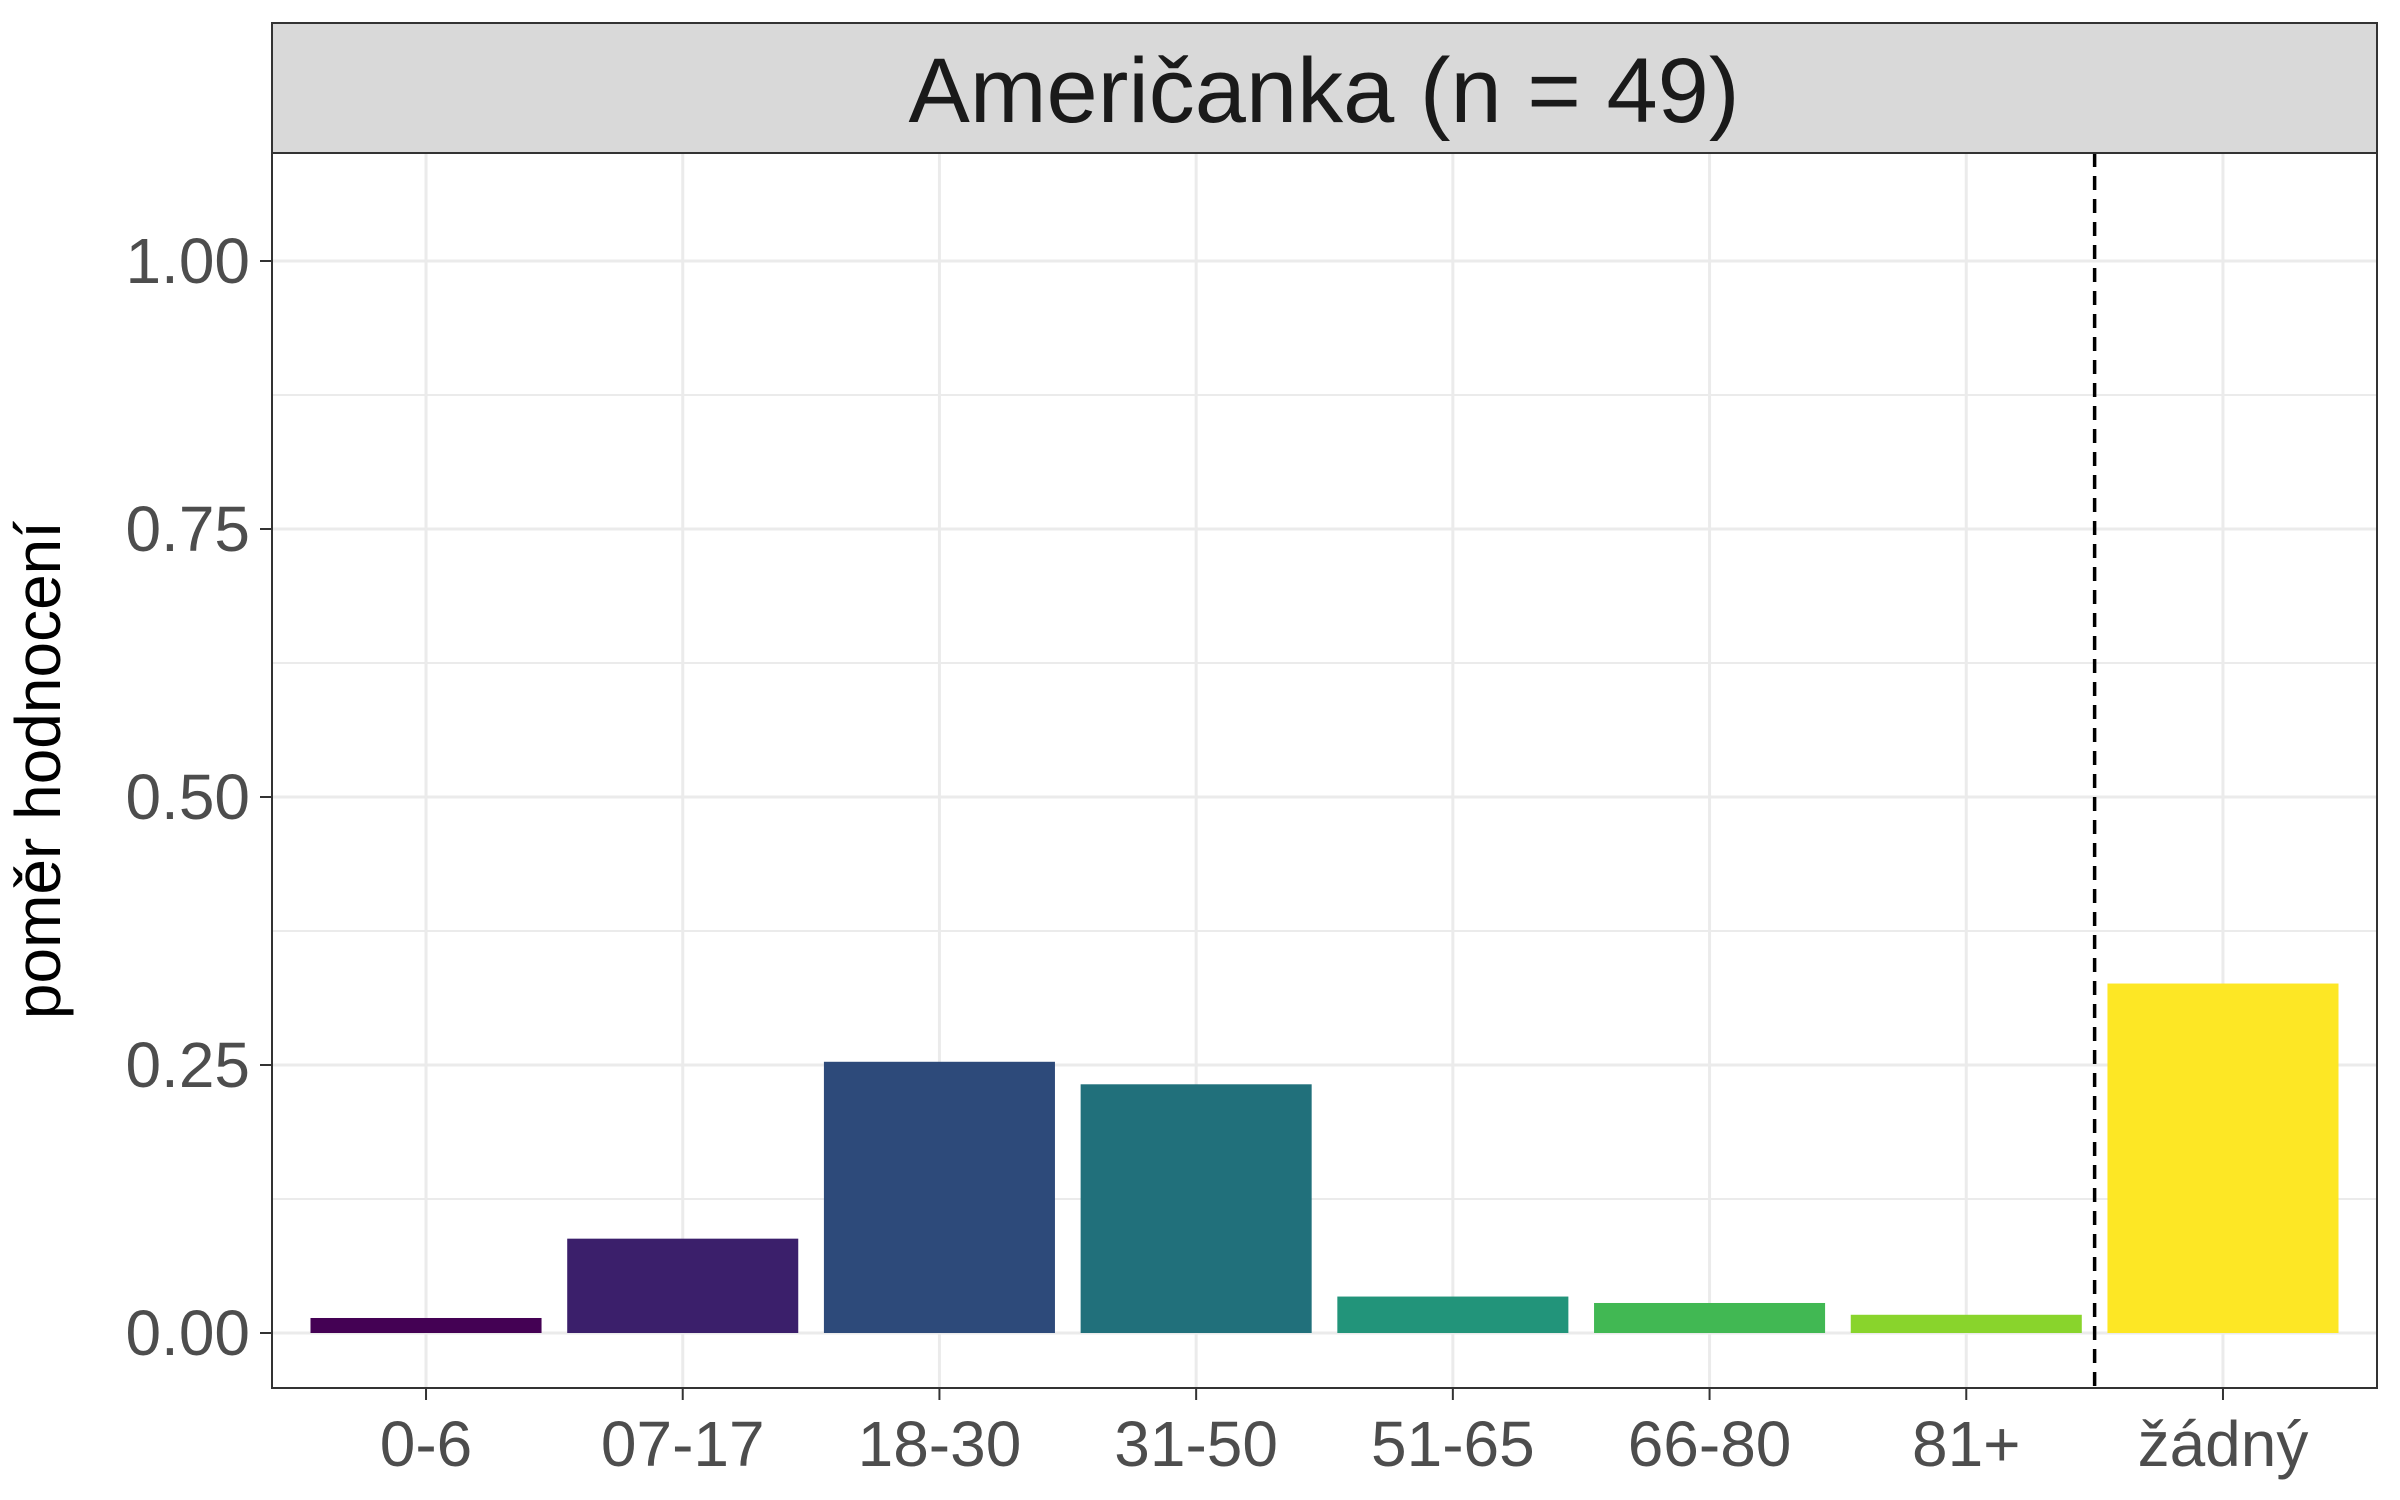 The image size is (2400, 1500). What do you see at coordinates (2223, 1158) in the screenshot?
I see `bar-žádný` at bounding box center [2223, 1158].